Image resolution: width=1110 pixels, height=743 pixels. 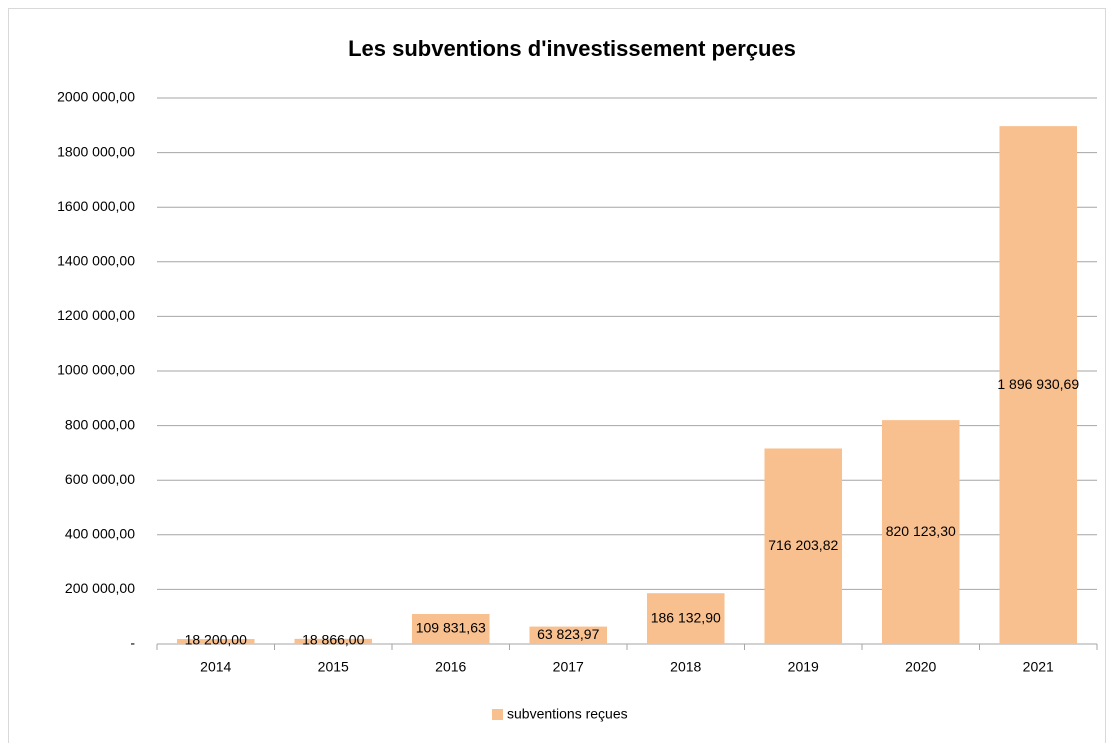 I want to click on y-tick-label: 1800 000,00, so click(x=96, y=151).